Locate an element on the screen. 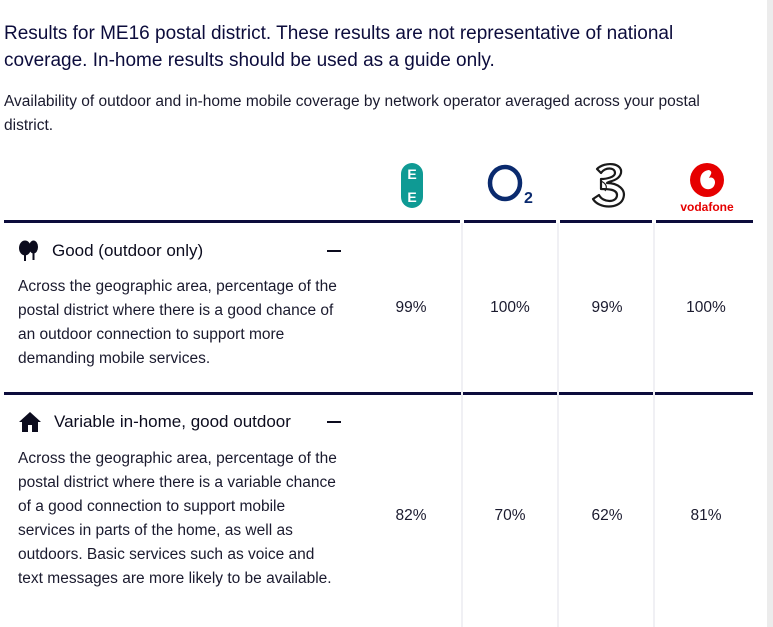  section-title-label: Variable in-home, good outdoor is located at coordinates (172, 421).